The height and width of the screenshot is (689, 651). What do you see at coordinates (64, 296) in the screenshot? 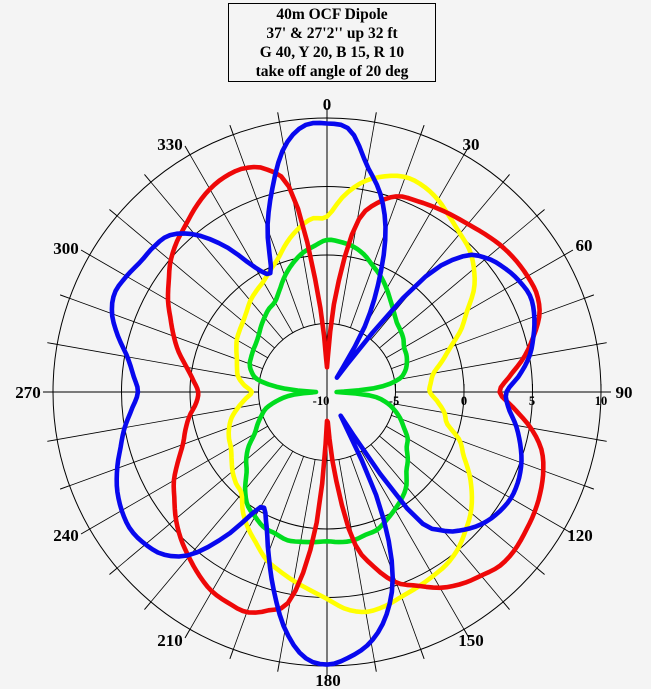
I see `outer-tick-290deg` at bounding box center [64, 296].